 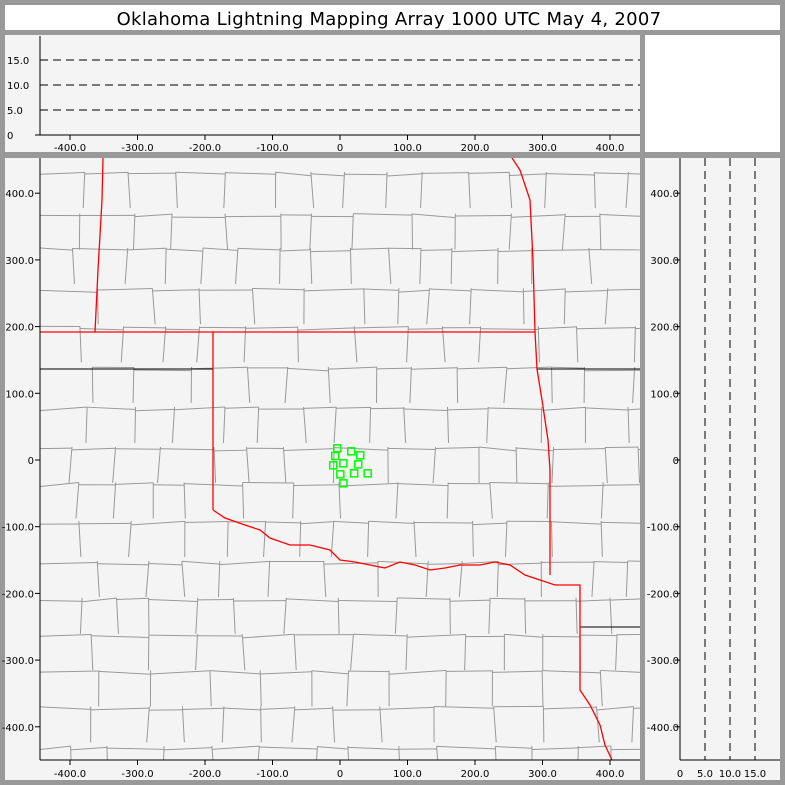 I want to click on x-tick-label: 400.0, so click(x=610, y=148).